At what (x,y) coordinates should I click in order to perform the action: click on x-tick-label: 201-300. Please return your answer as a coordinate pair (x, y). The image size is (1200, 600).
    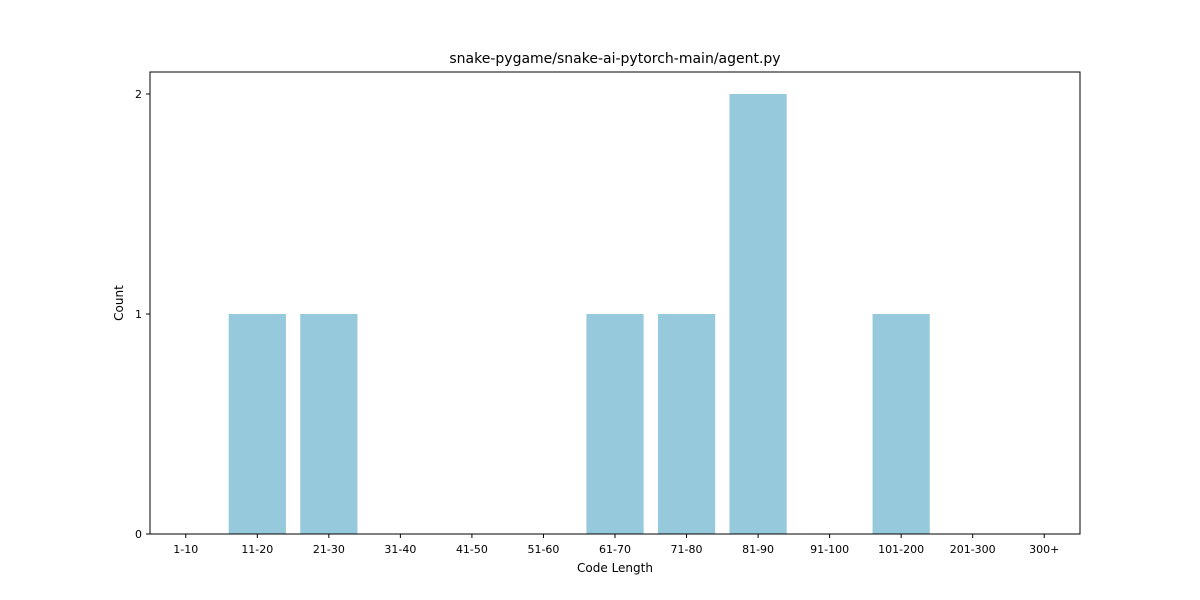
    Looking at the image, I should click on (973, 549).